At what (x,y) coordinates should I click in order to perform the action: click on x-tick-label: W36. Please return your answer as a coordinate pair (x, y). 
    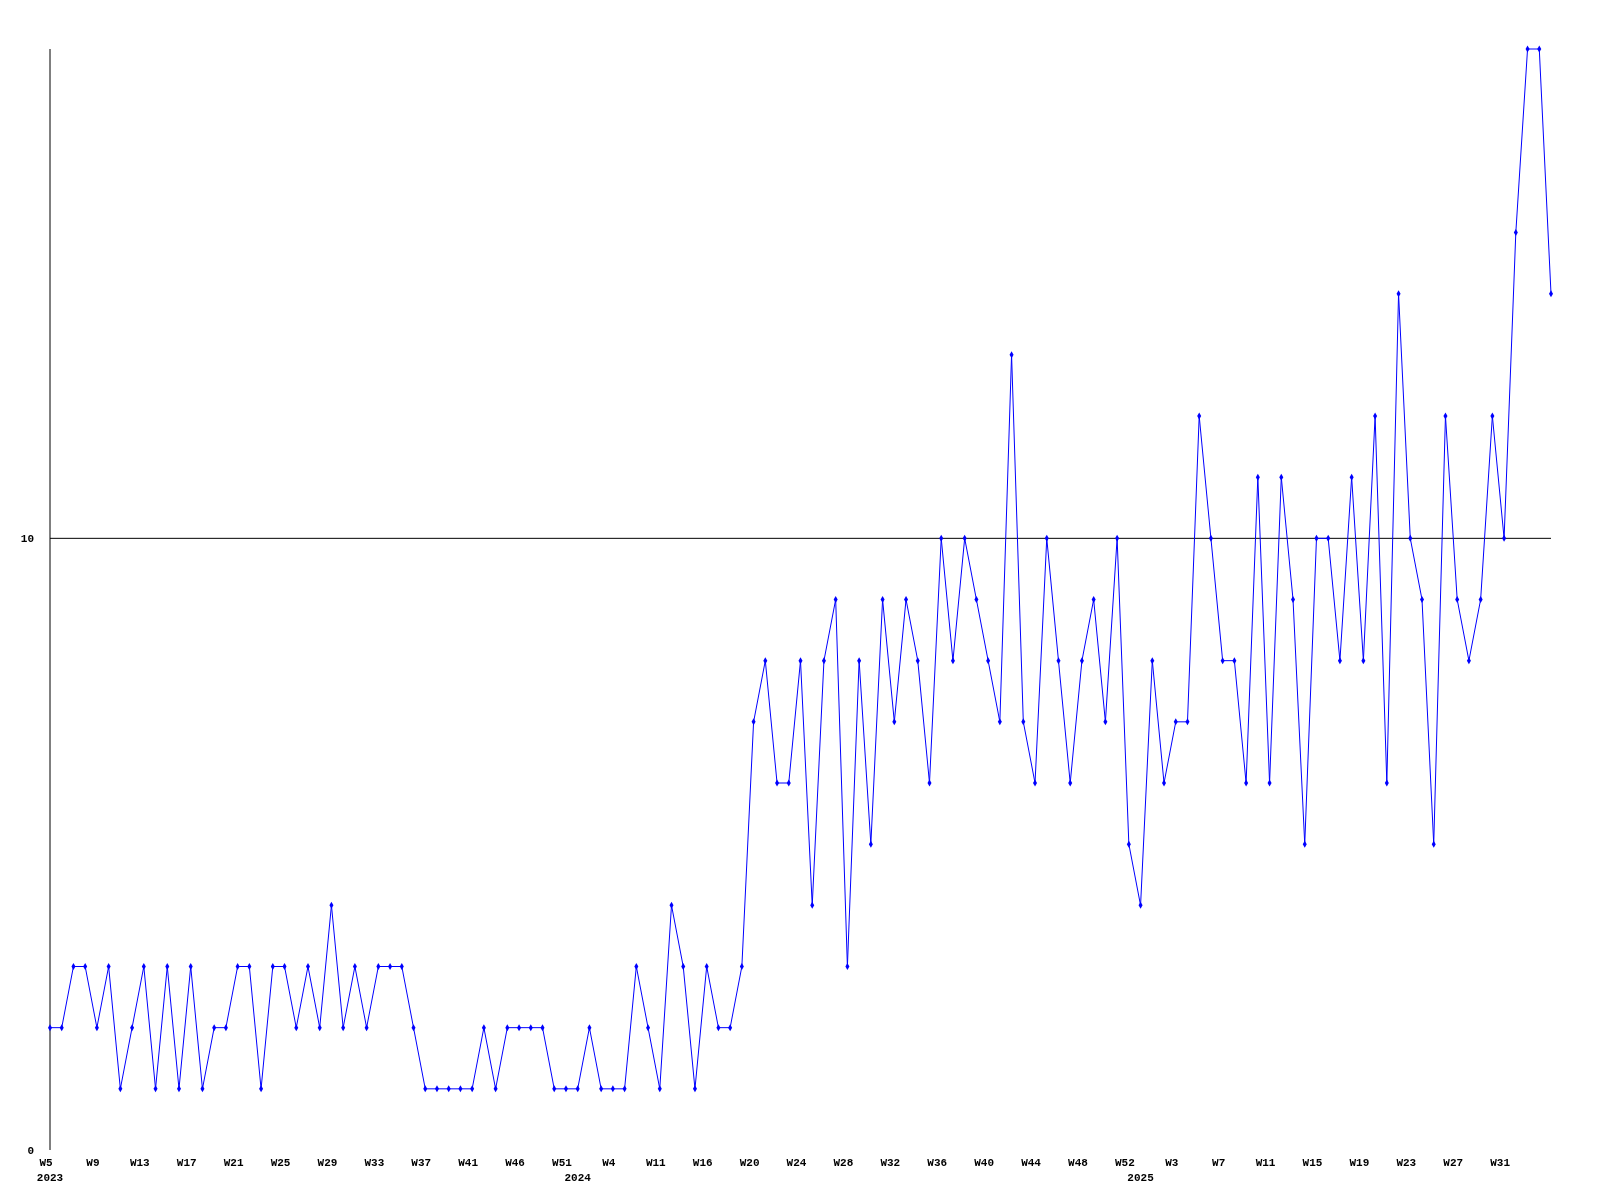
    Looking at the image, I should click on (937, 1163).